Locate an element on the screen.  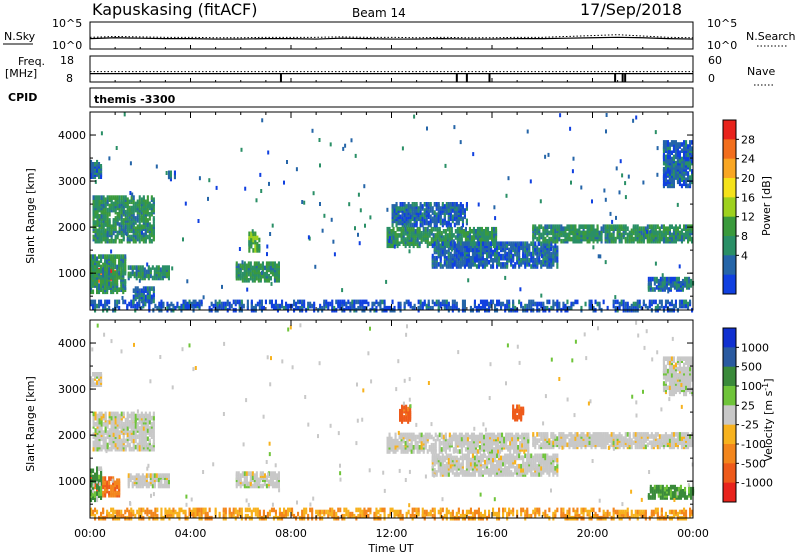
cpid-label: CPID is located at coordinates (22, 97).